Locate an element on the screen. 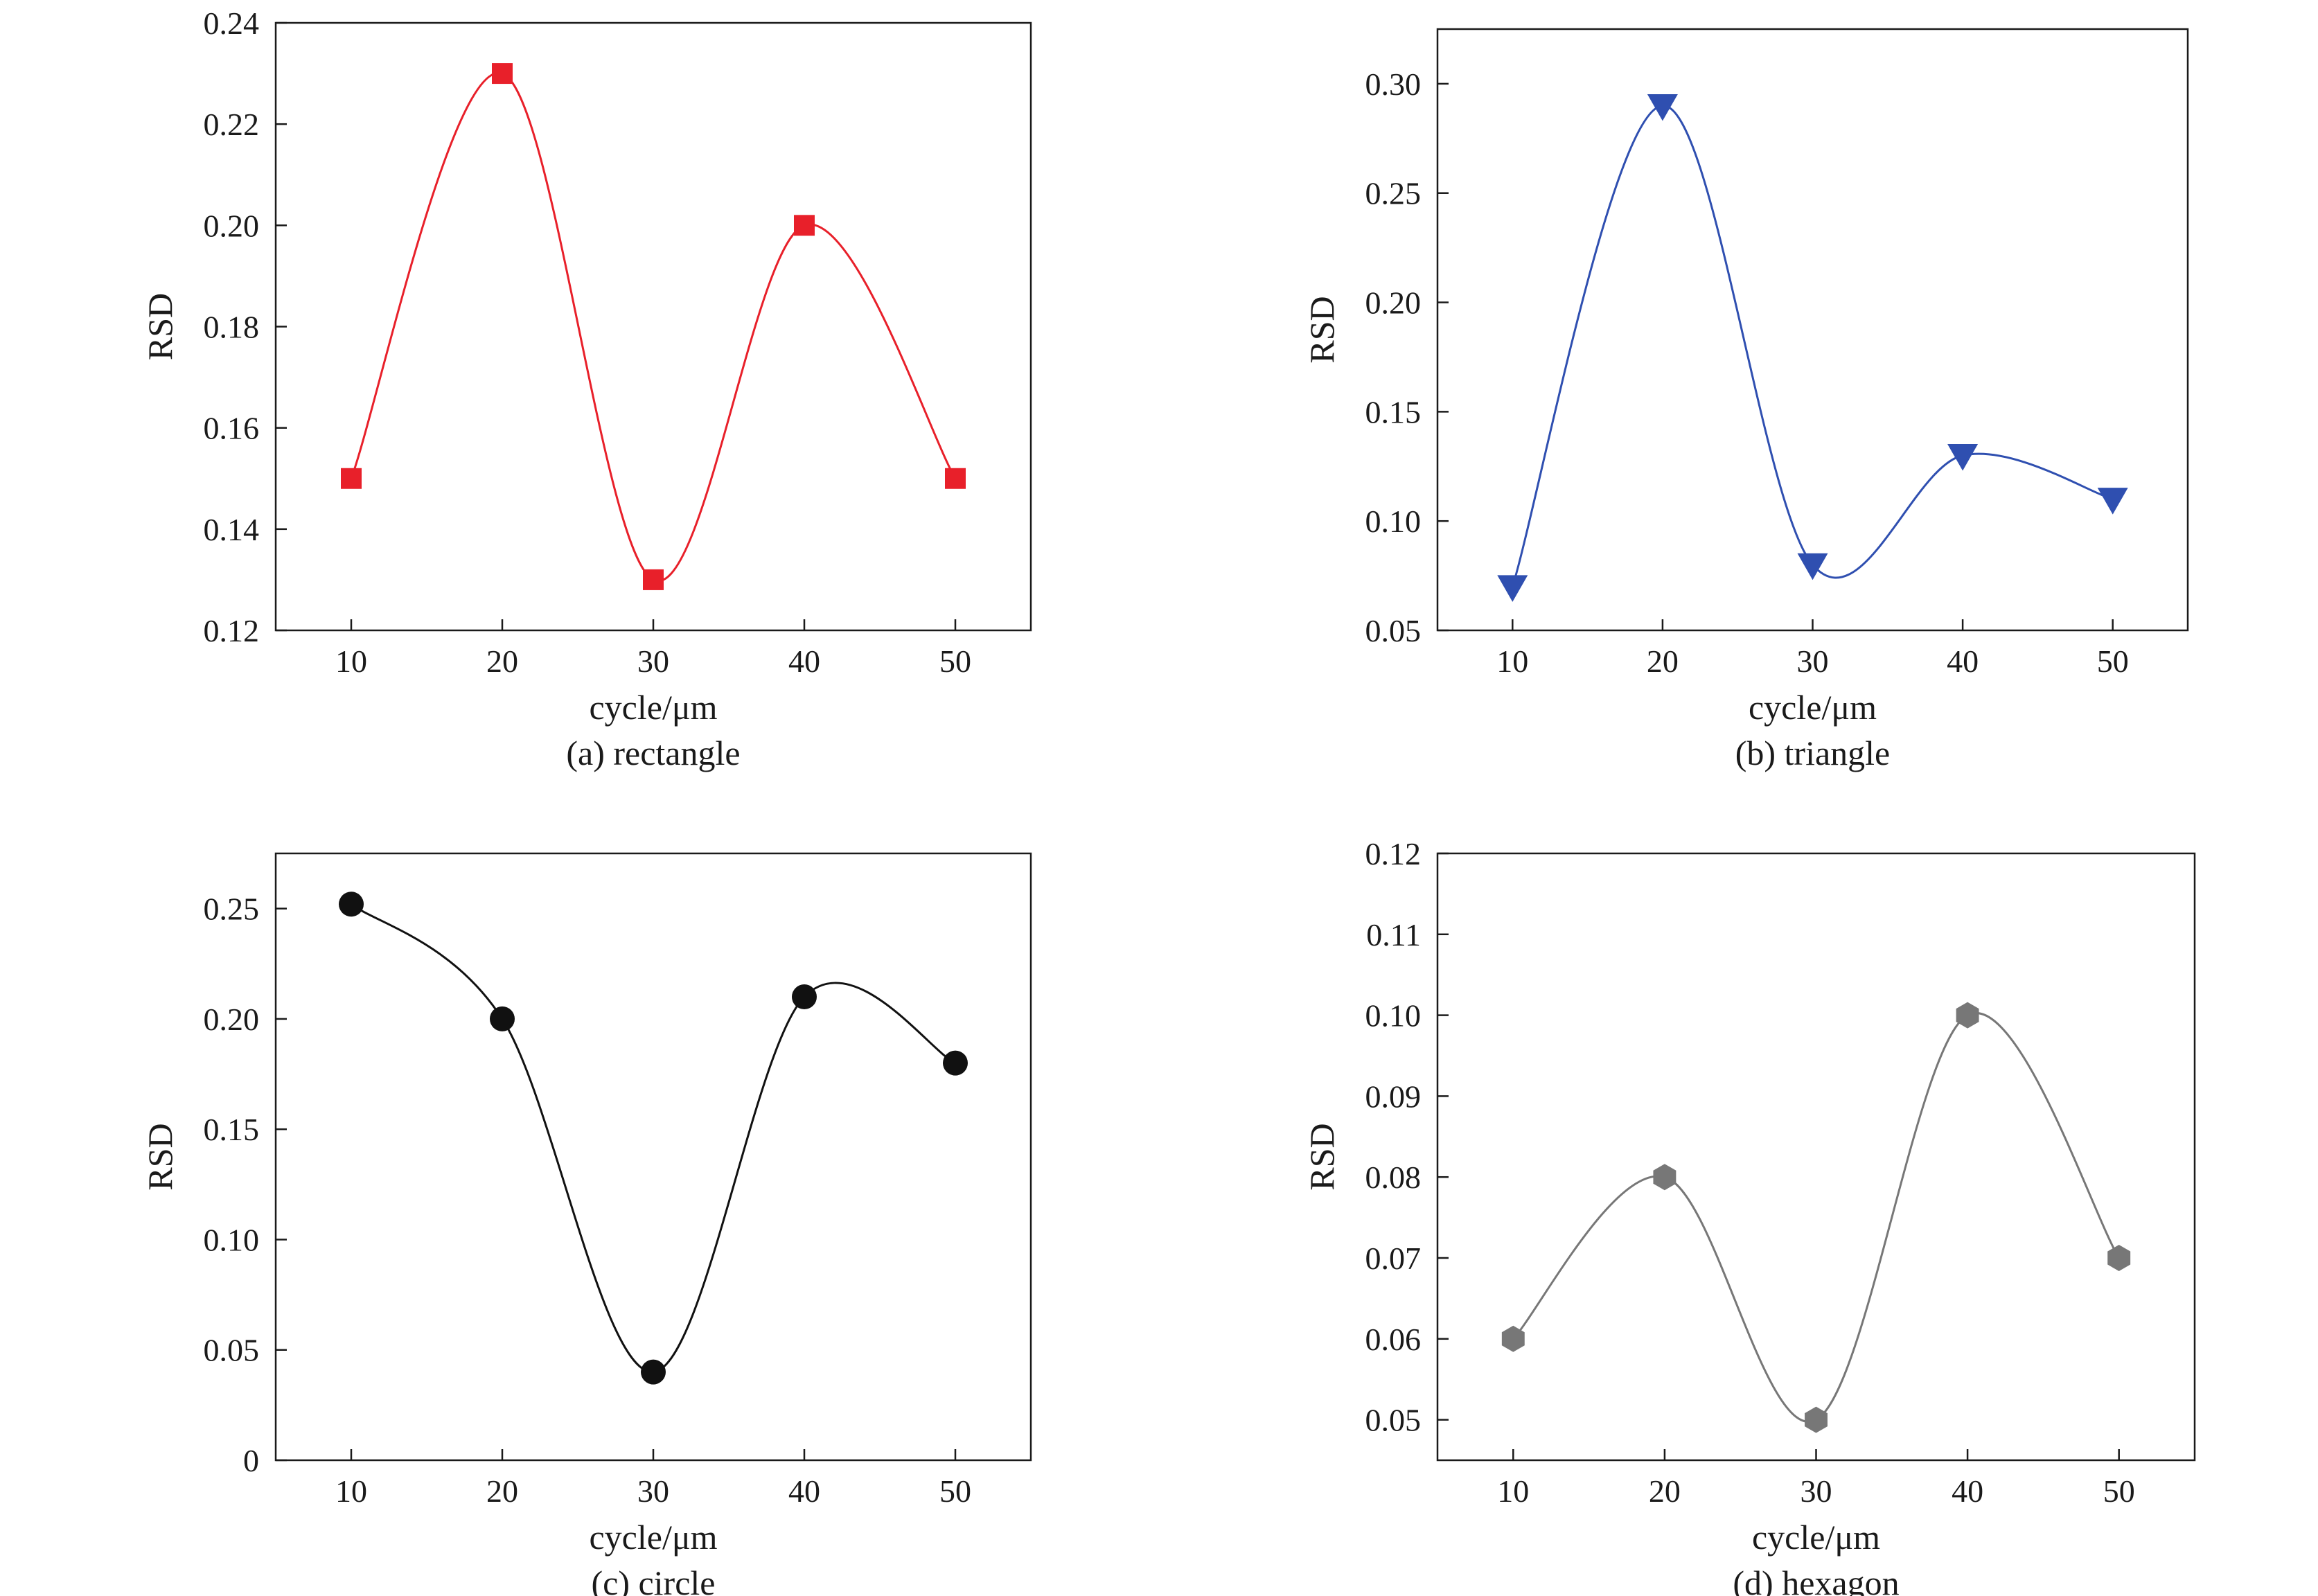  y-tick-label: 0.18 is located at coordinates (232, 327).